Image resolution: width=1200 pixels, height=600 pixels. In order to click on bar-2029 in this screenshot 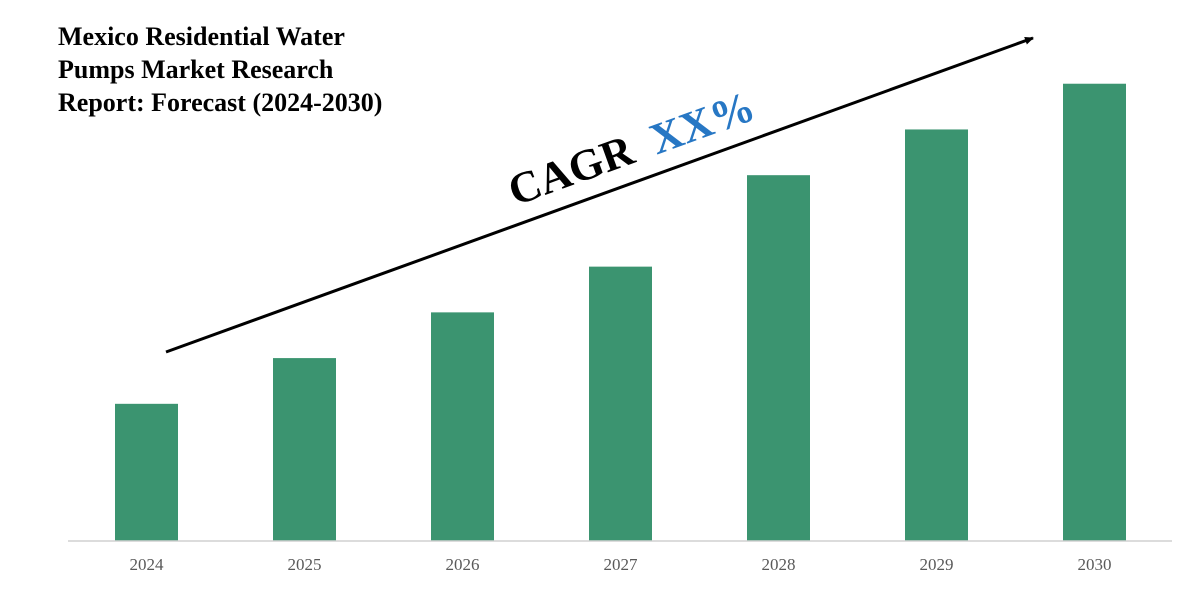, I will do `click(936, 335)`.